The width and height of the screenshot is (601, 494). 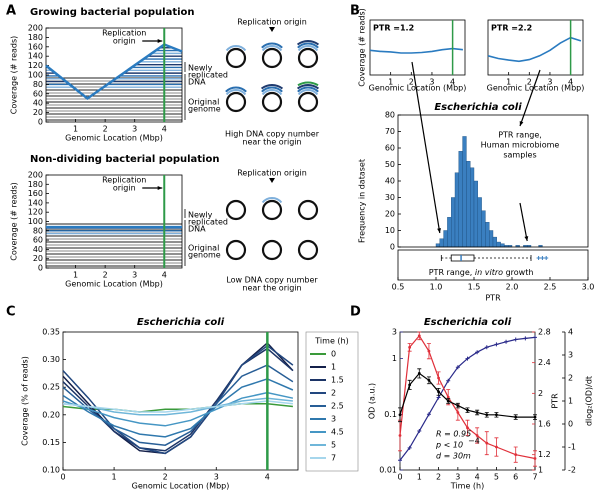 What do you see at coordinates (438, 477) in the screenshot?
I see `x-tick-label: 2` at bounding box center [438, 477].